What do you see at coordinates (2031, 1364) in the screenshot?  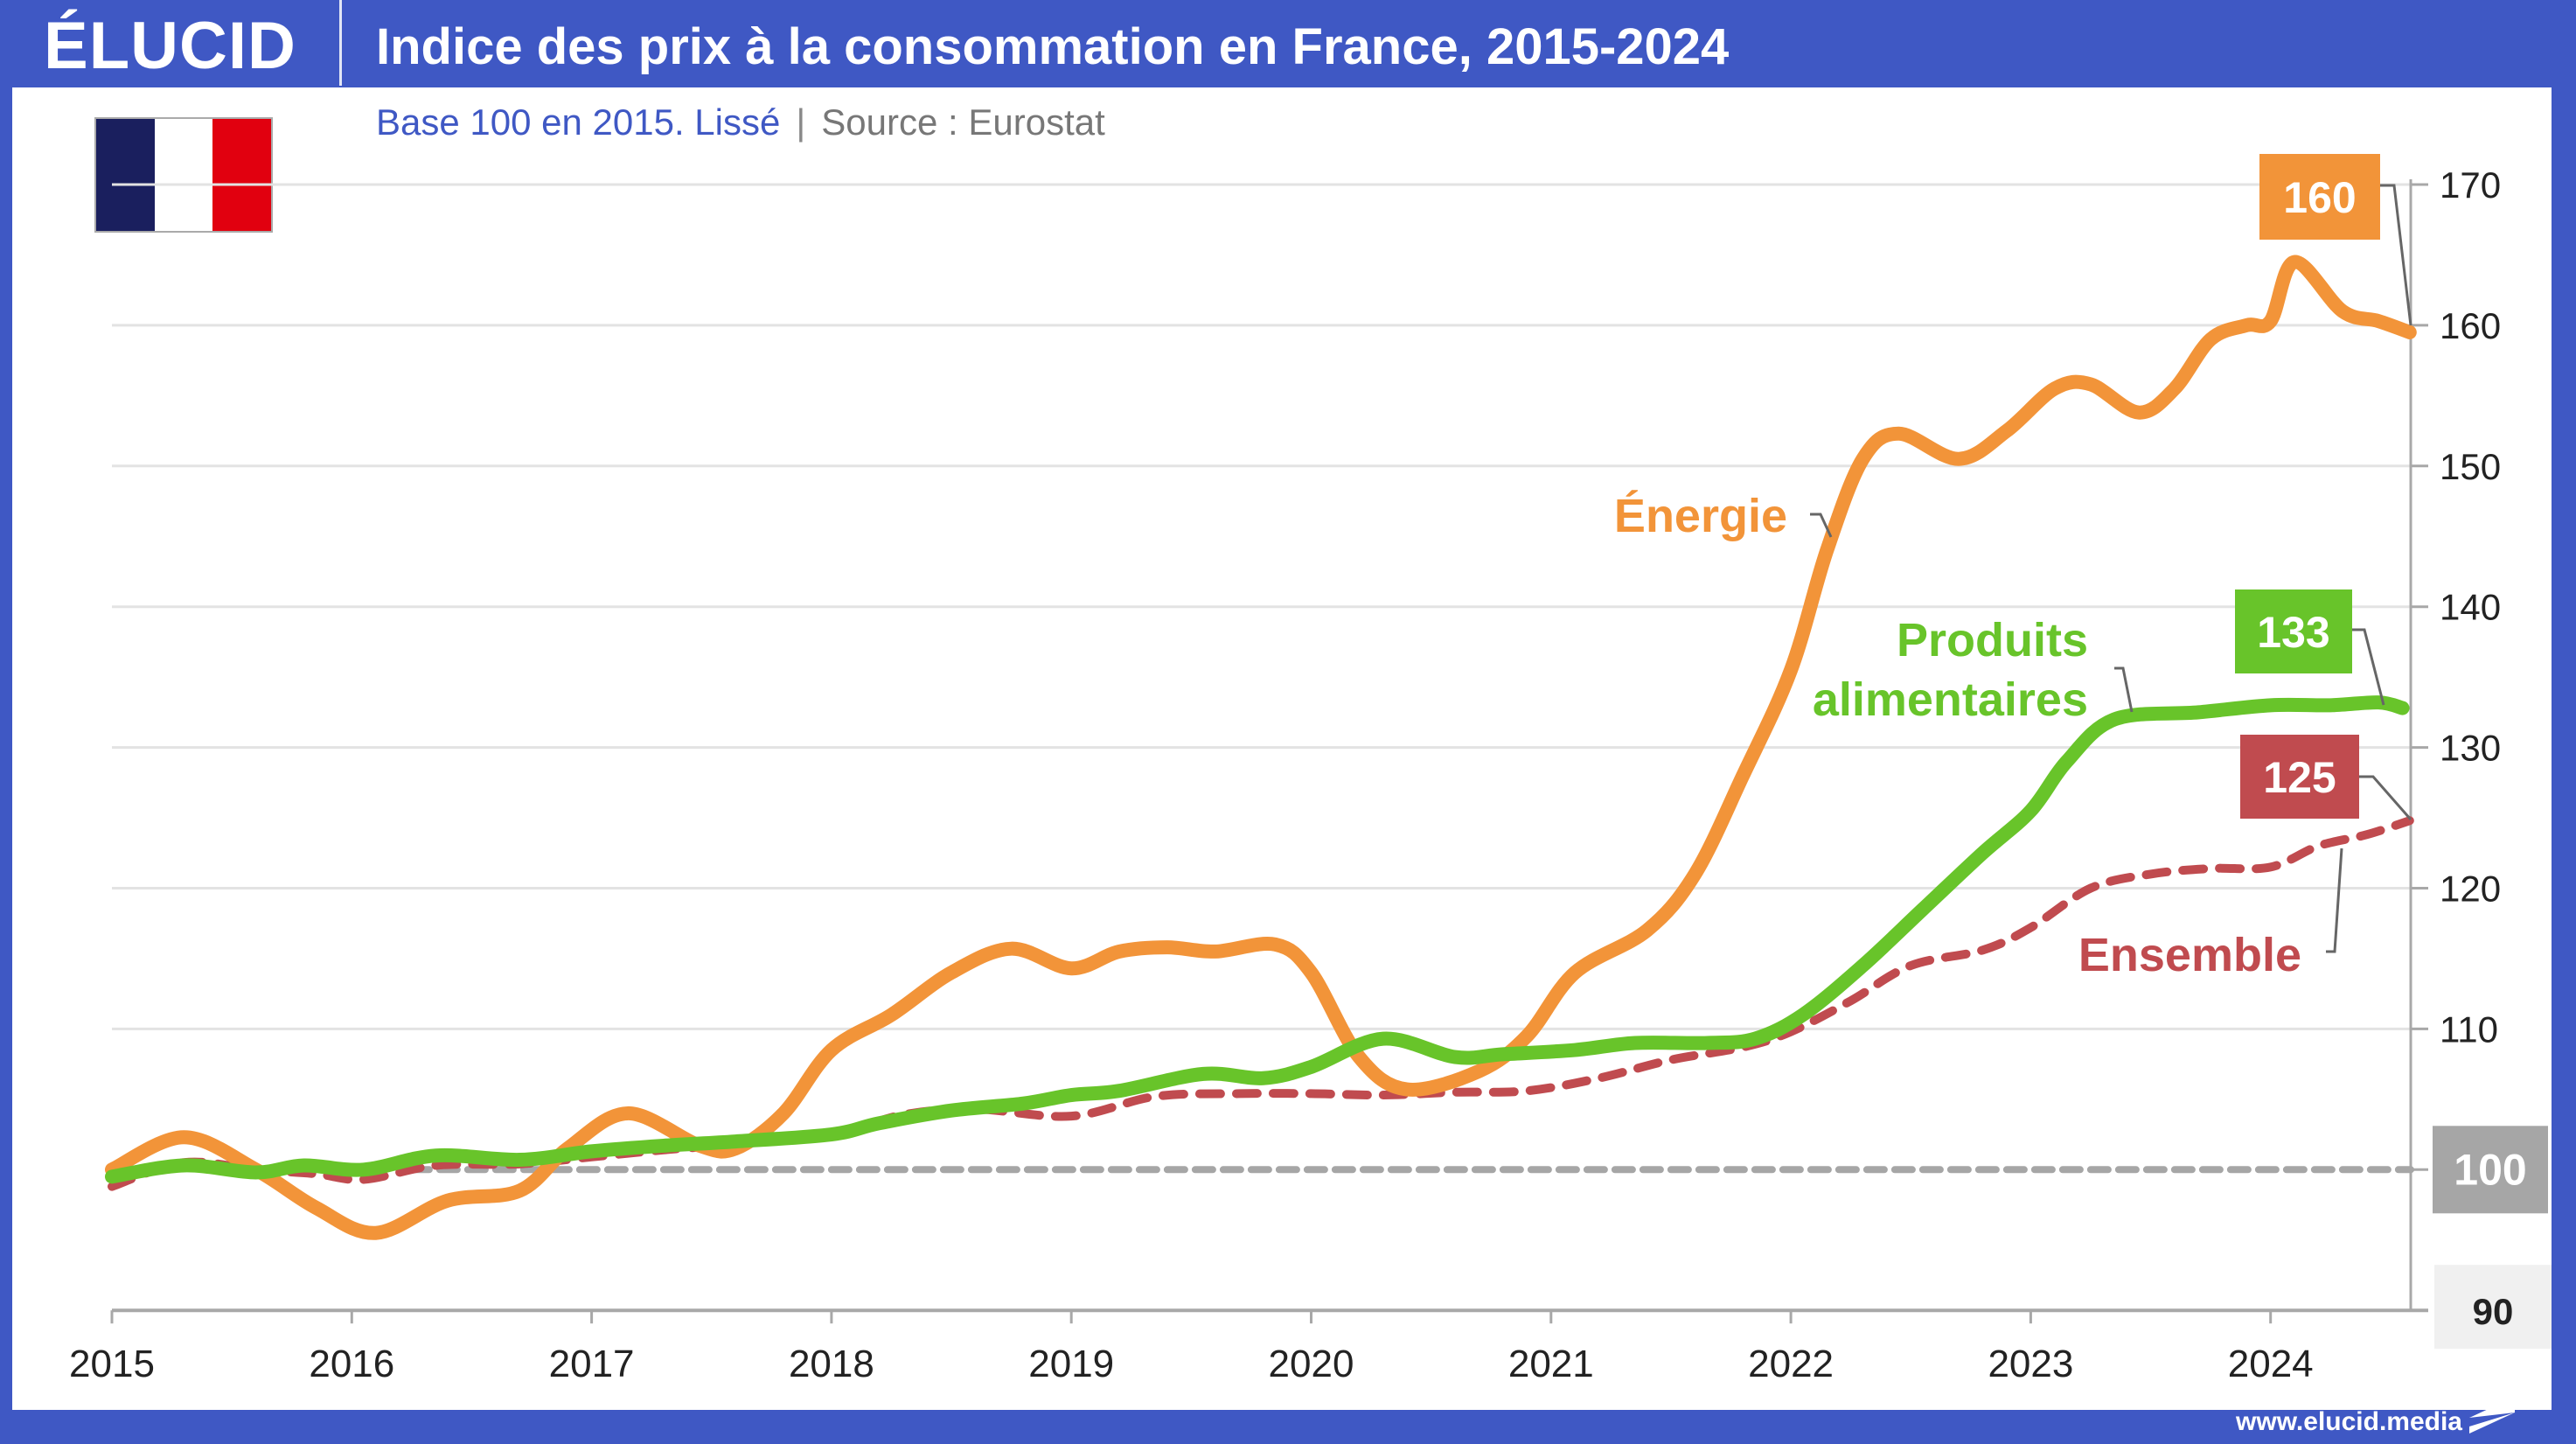 I see `x-tick-label-2023: 2023` at bounding box center [2031, 1364].